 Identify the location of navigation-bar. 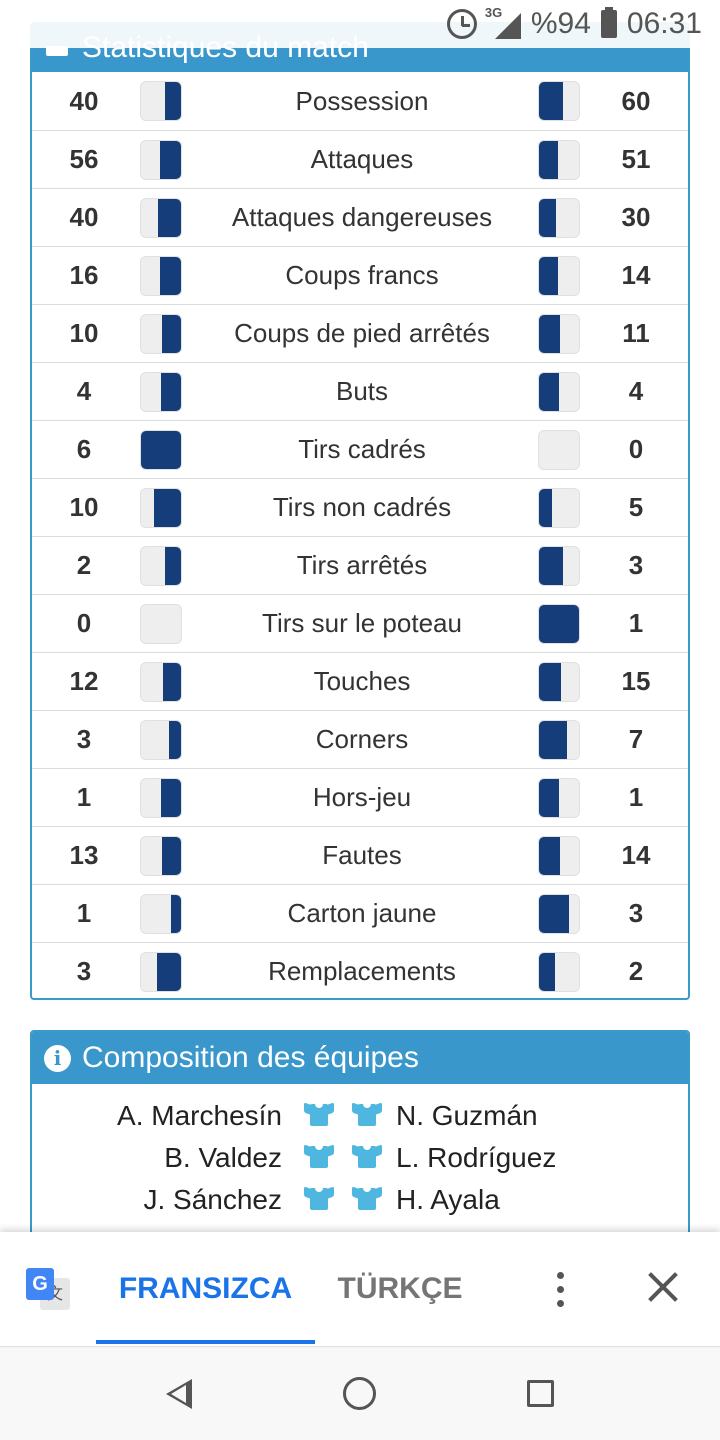
(360, 1393).